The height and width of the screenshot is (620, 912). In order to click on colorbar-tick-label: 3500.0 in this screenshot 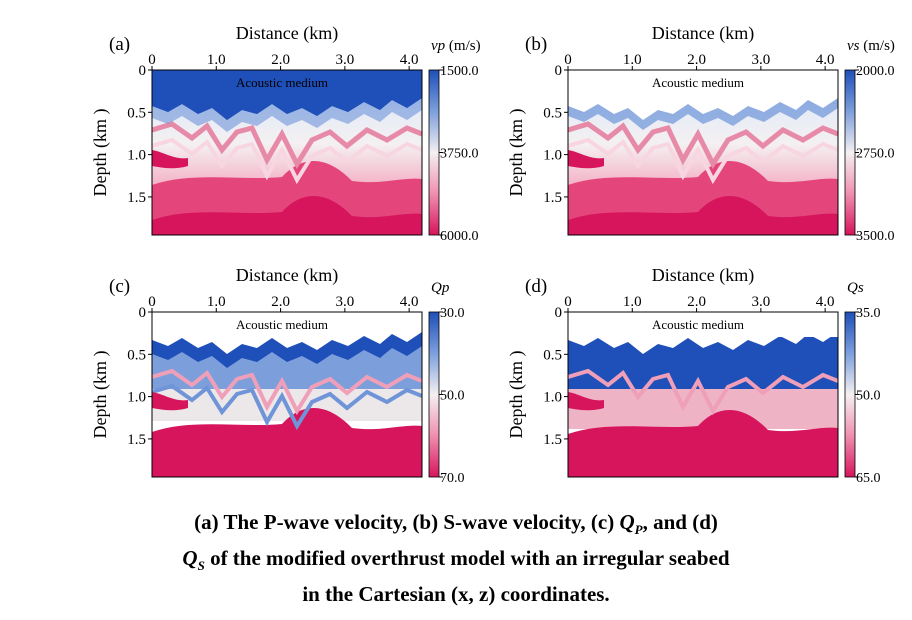, I will do `click(875, 236)`.